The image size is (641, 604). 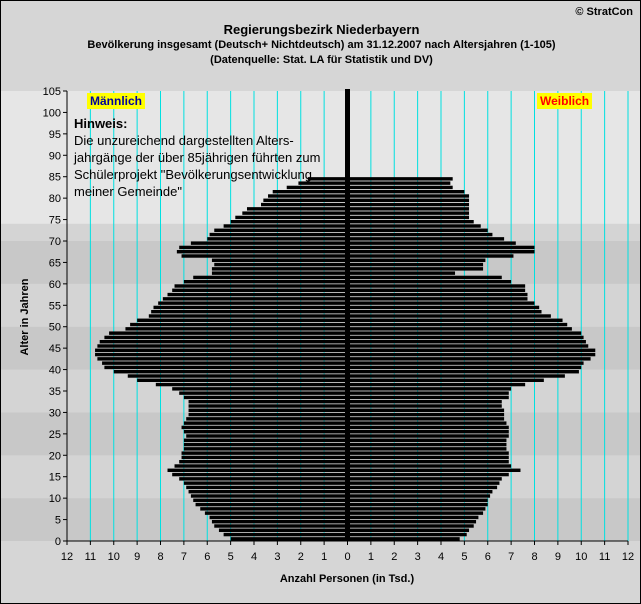 What do you see at coordinates (55, 371) in the screenshot?
I see `y-tick-label: 40` at bounding box center [55, 371].